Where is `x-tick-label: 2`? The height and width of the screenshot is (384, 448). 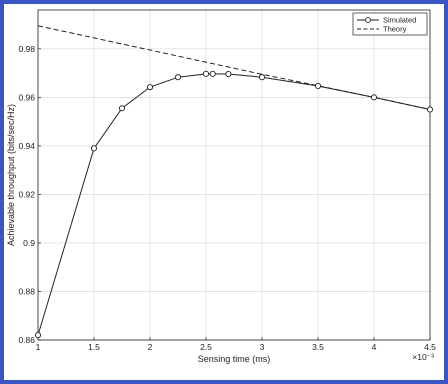 x-tick-label: 2 is located at coordinates (150, 347).